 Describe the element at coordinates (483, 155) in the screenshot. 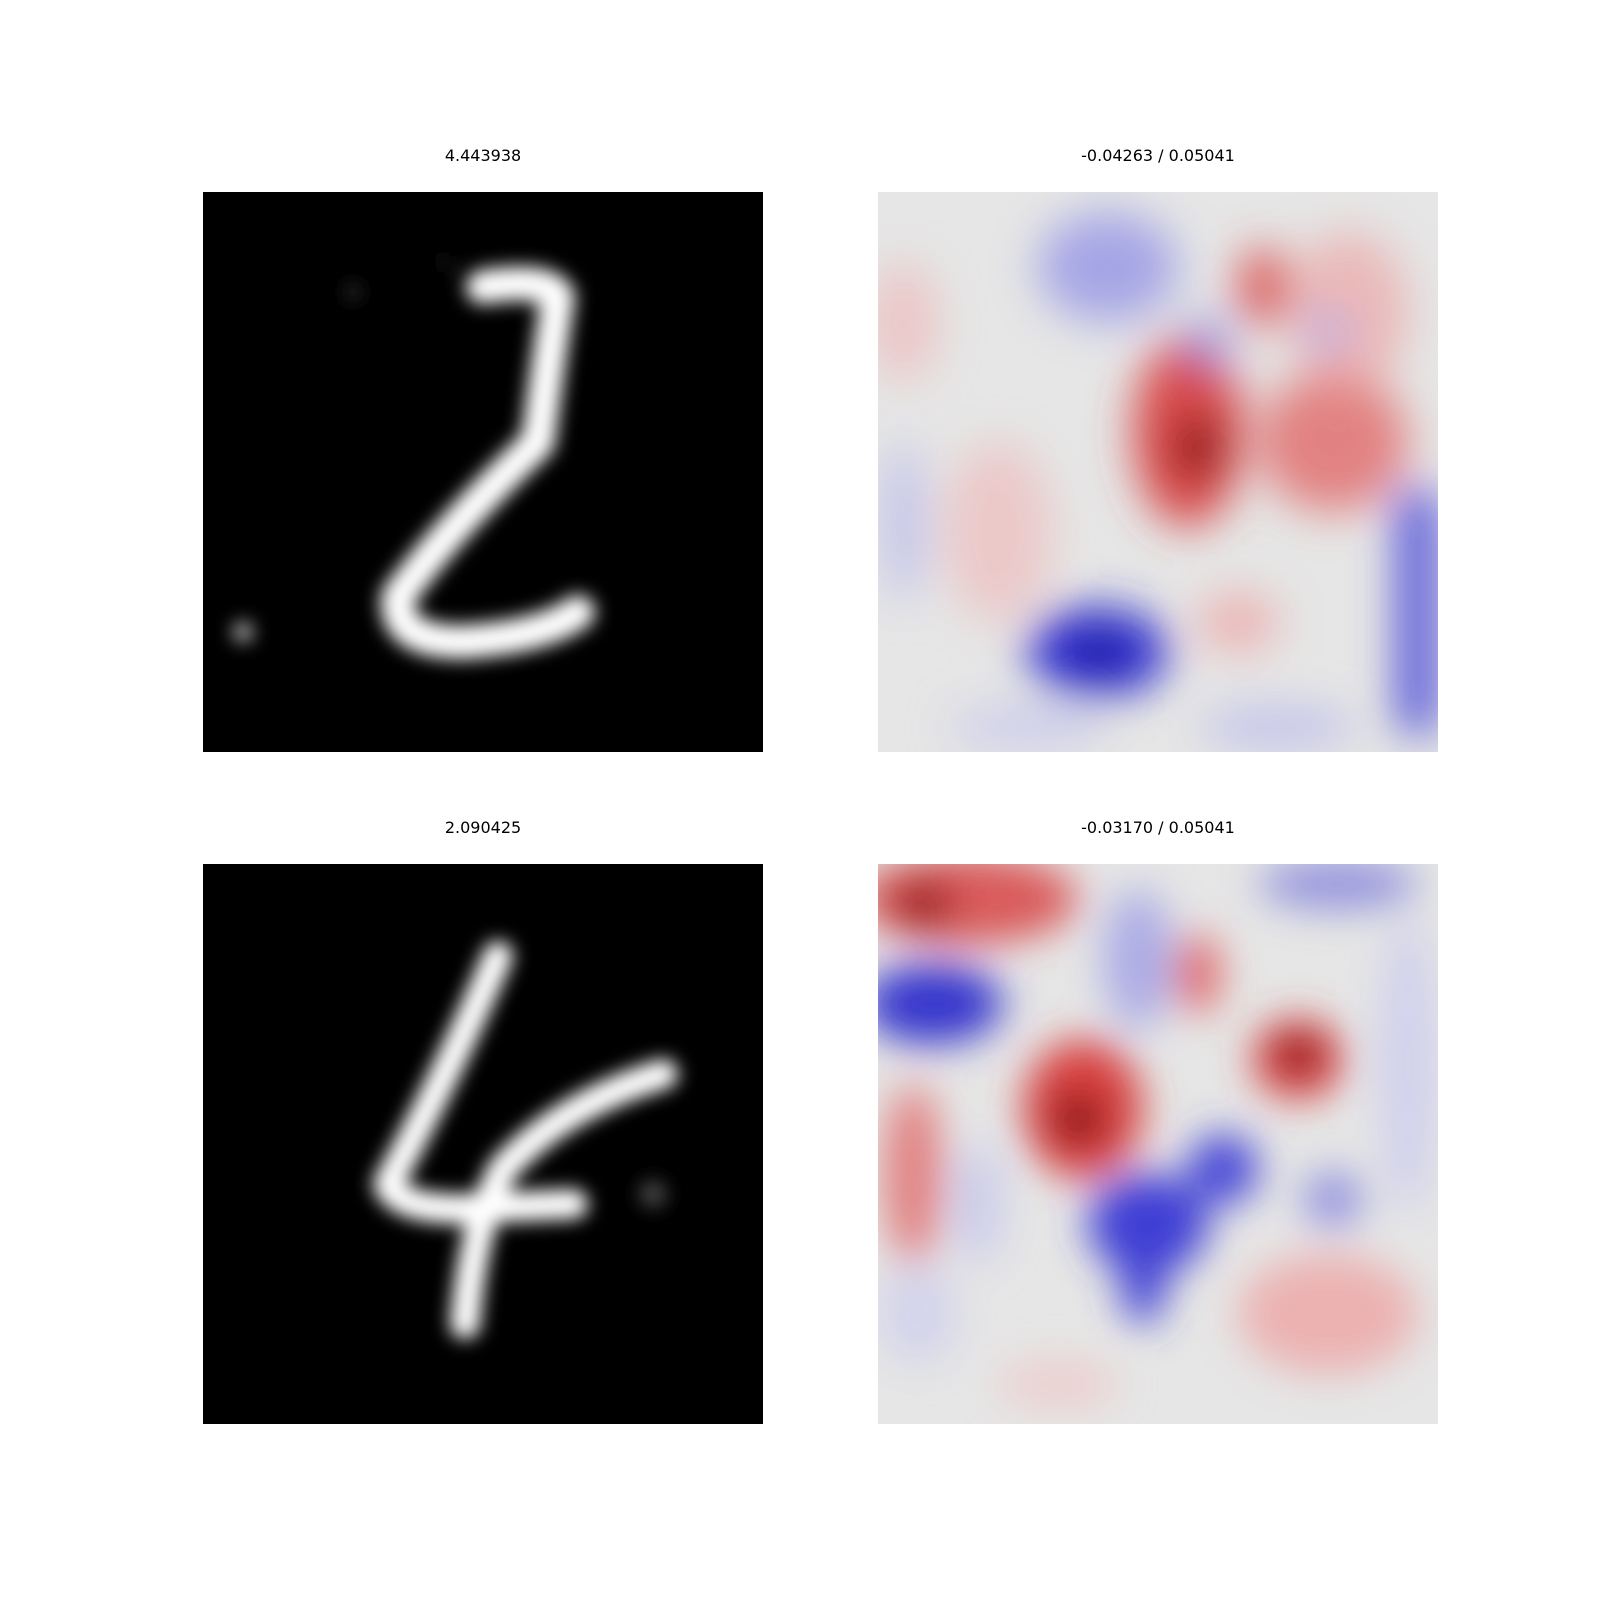

I see `panel-title-top-left: 4.443938` at that location.